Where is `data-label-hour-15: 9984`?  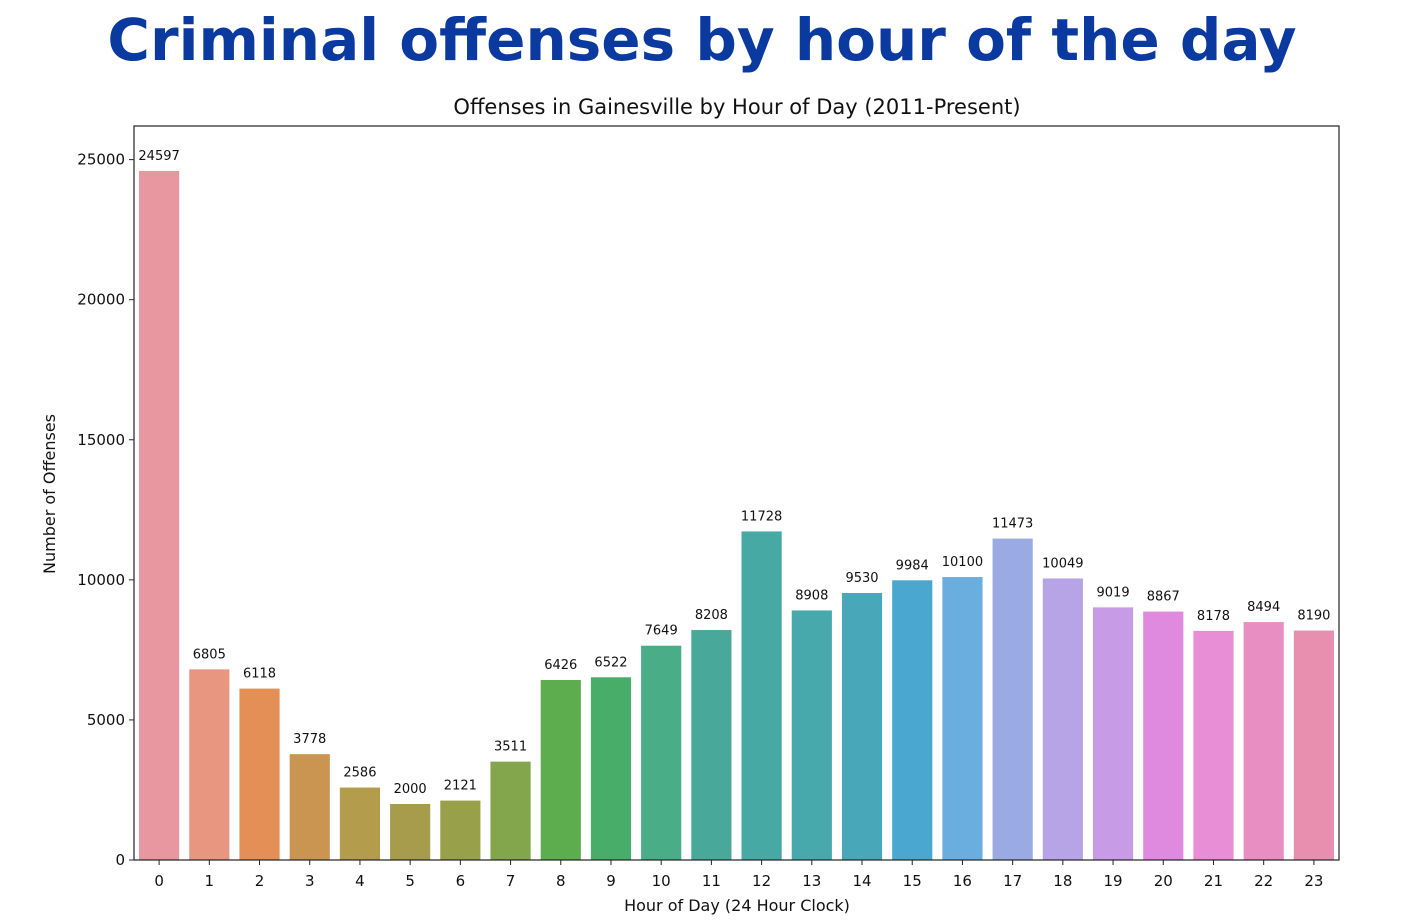 data-label-hour-15: 9984 is located at coordinates (912, 565).